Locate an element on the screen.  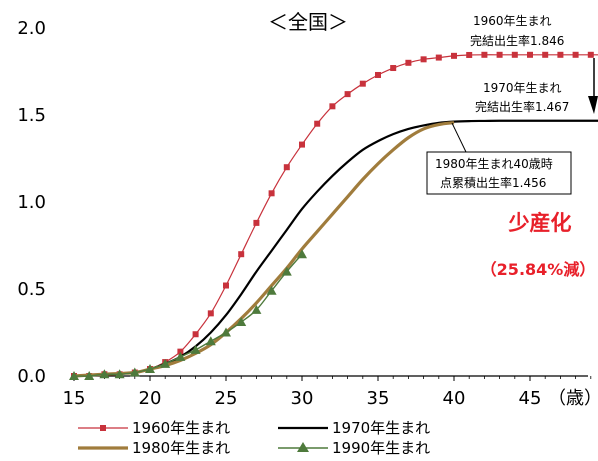
y-tick-label: 0.5 is located at coordinates (31, 289).